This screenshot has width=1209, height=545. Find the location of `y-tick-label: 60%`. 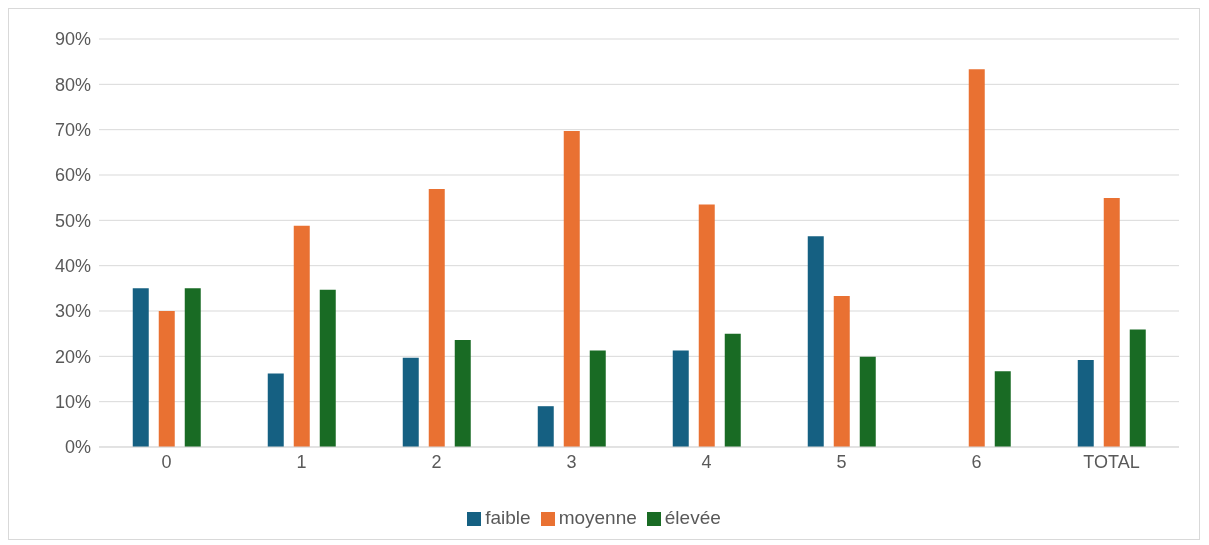

y-tick-label: 60% is located at coordinates (72, 175).